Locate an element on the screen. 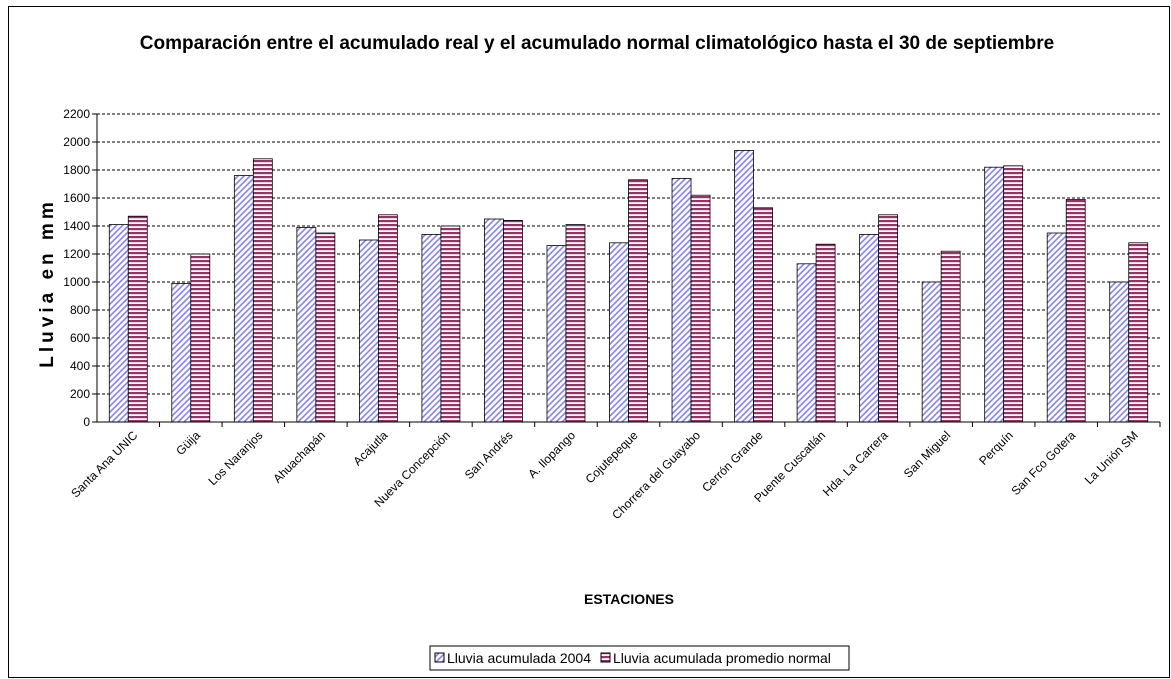 The height and width of the screenshot is (679, 1171). y-tick-label: 2200 is located at coordinates (76, 114).